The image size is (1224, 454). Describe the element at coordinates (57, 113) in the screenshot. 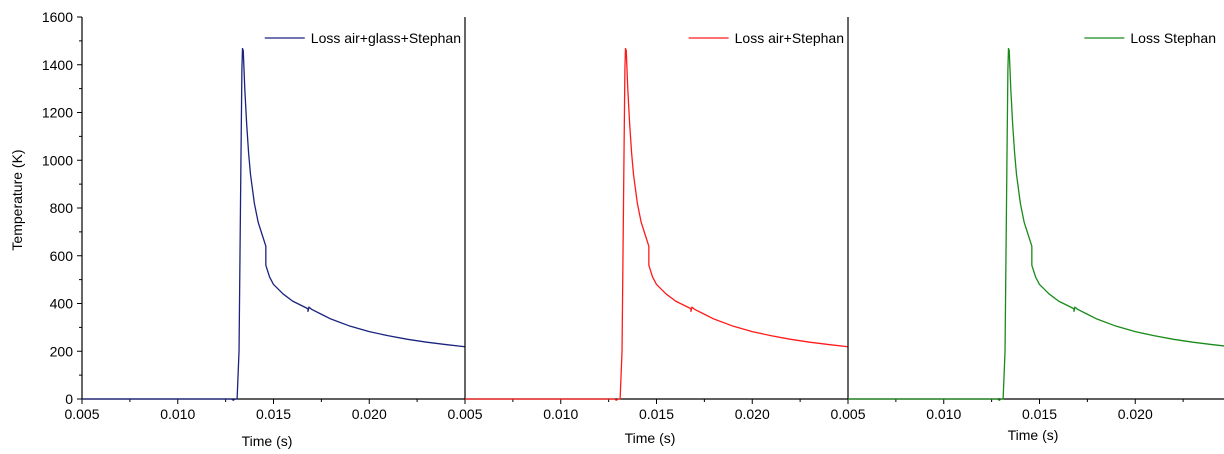

I see `y-tick-label: 1200` at that location.